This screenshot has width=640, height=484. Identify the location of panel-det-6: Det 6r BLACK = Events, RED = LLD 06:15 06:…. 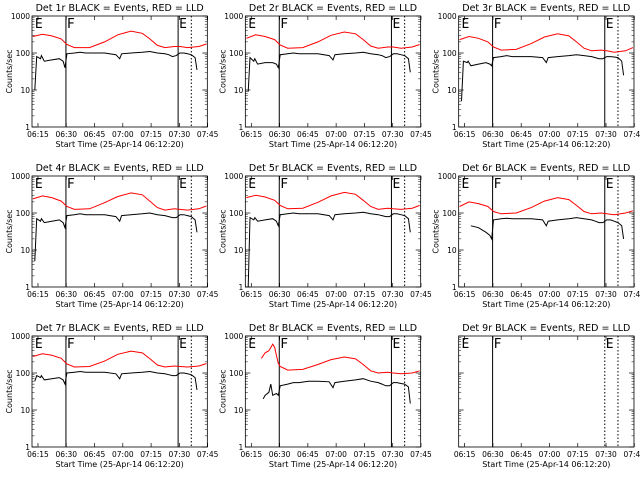
(536, 236).